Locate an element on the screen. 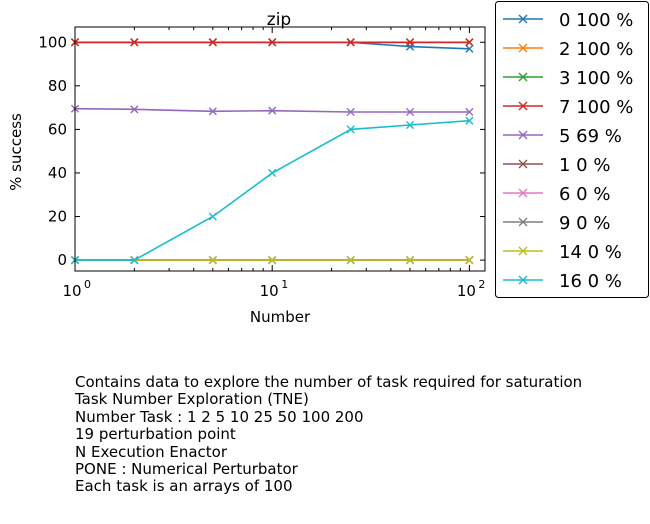  note-line: Each task is an arrays of 100 is located at coordinates (184, 486).